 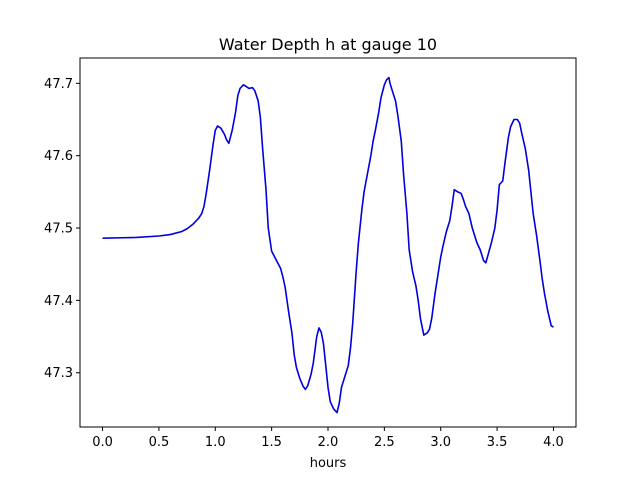 What do you see at coordinates (497, 442) in the screenshot?
I see `x-tick-label: 3.5` at bounding box center [497, 442].